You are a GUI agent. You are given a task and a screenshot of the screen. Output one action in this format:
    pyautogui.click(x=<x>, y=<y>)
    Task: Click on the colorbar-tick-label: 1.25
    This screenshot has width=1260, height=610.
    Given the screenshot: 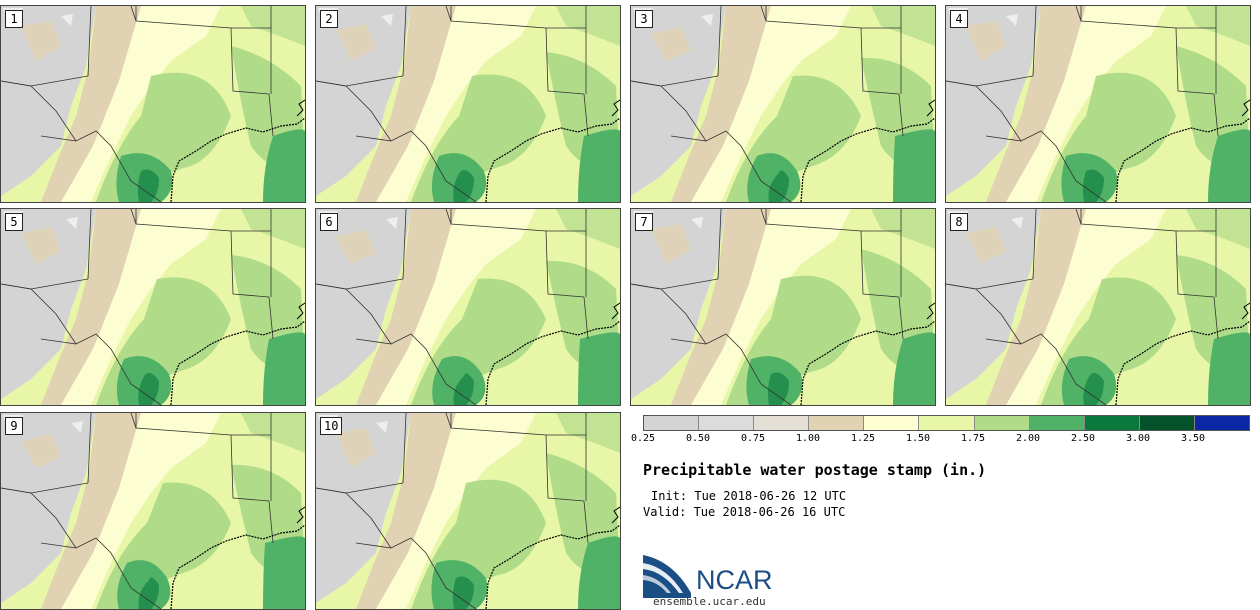 What is the action you would take?
    pyautogui.click(x=863, y=438)
    